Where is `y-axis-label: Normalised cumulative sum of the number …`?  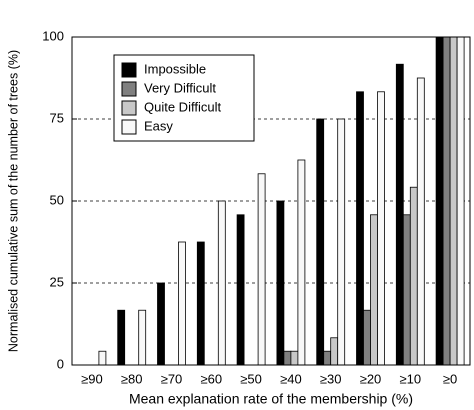 y-axis-label: Normalised cumulative sum of the number … is located at coordinates (13, 201).